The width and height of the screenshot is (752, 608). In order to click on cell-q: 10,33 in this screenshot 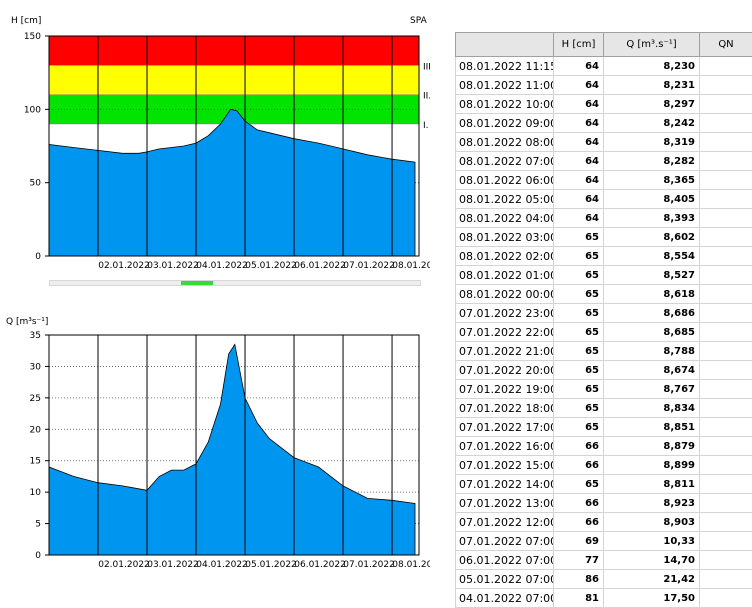, I will do `click(652, 541)`.